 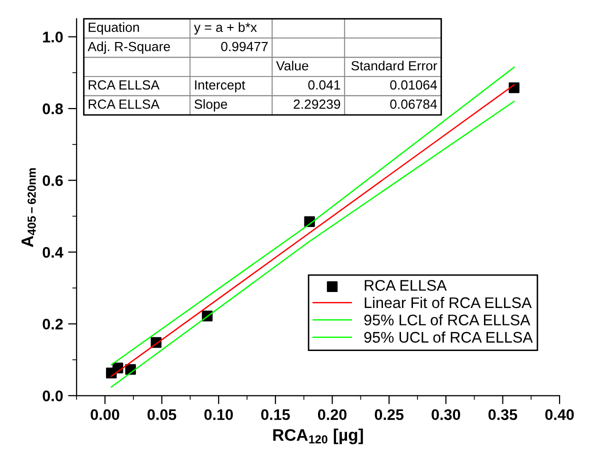 What do you see at coordinates (220, 86) in the screenshot?
I see `annotation: Intercept` at bounding box center [220, 86].